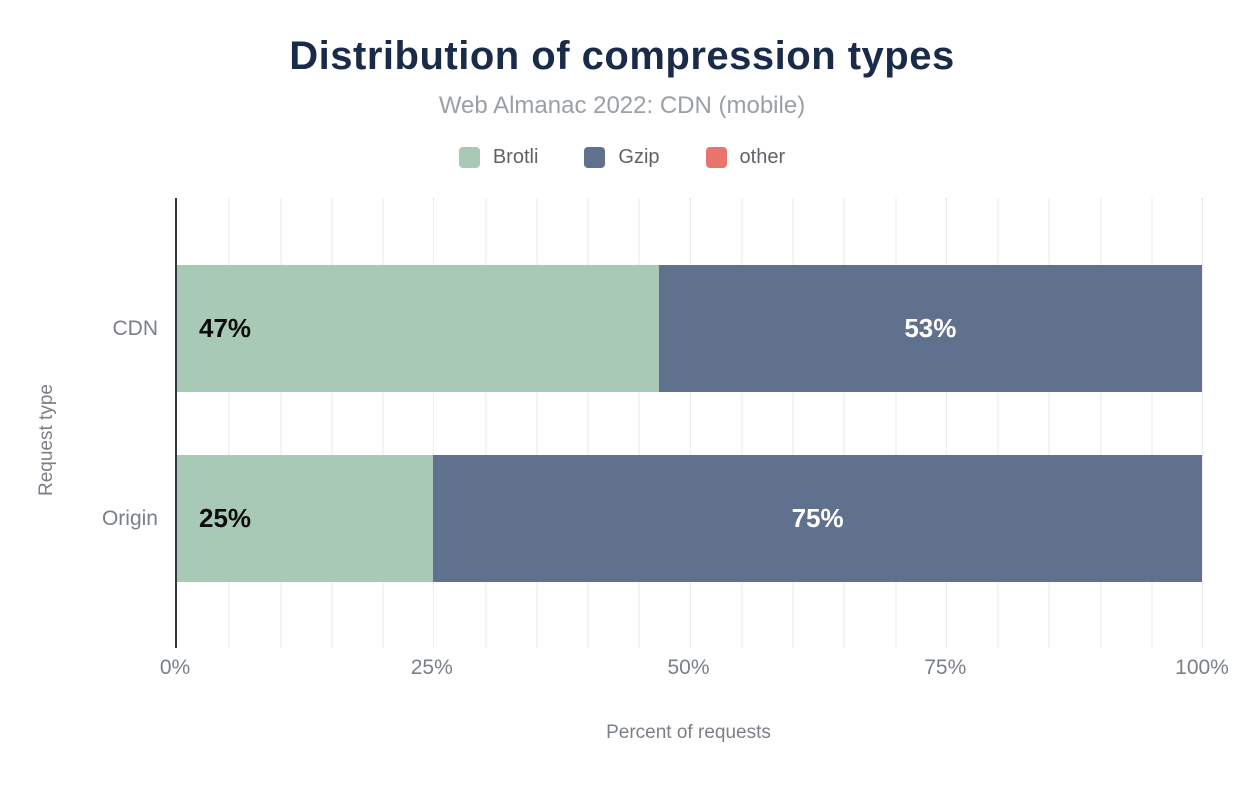 Image resolution: width=1244 pixels, height=786 pixels. Describe the element at coordinates (688, 667) in the screenshot. I see `x-tick-label: 50%` at that location.